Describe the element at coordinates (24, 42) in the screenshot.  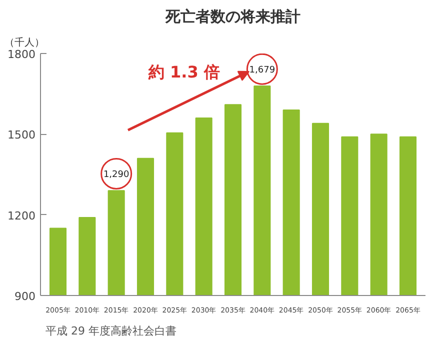
I see `y-axis-title: （千人）` at that location.